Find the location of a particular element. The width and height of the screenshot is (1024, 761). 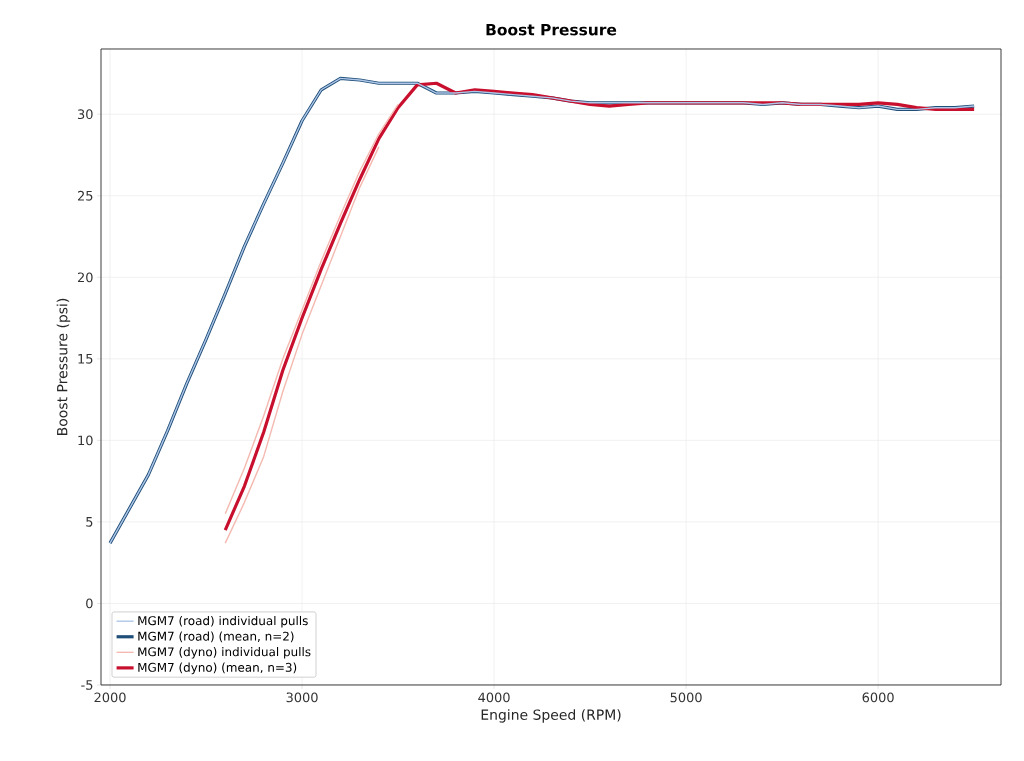

x-tick-label: 6000 is located at coordinates (878, 697).